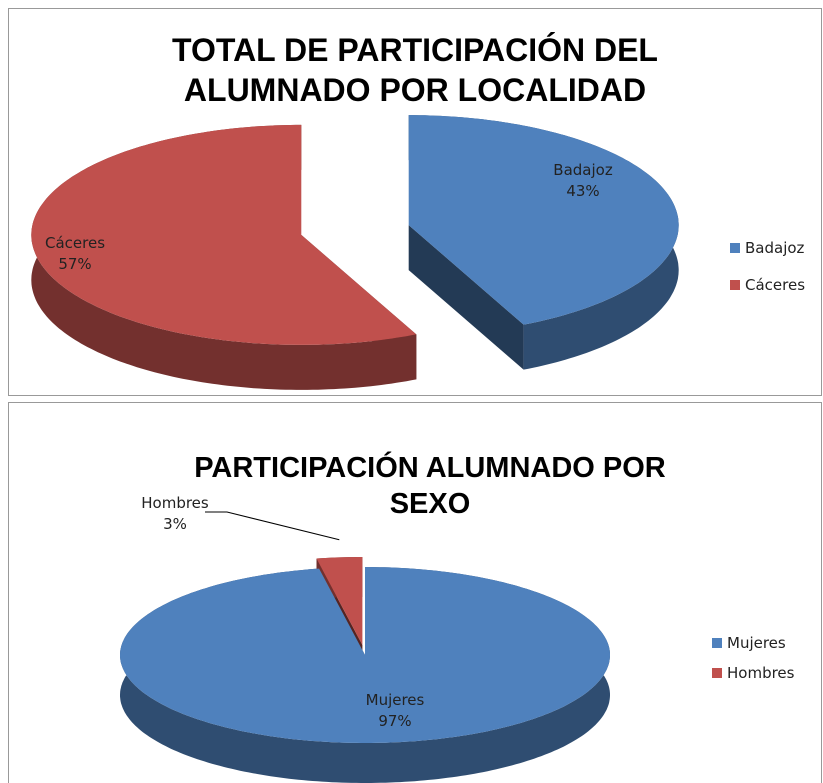  What do you see at coordinates (761, 673) in the screenshot?
I see `legend-label: Hombres` at bounding box center [761, 673].